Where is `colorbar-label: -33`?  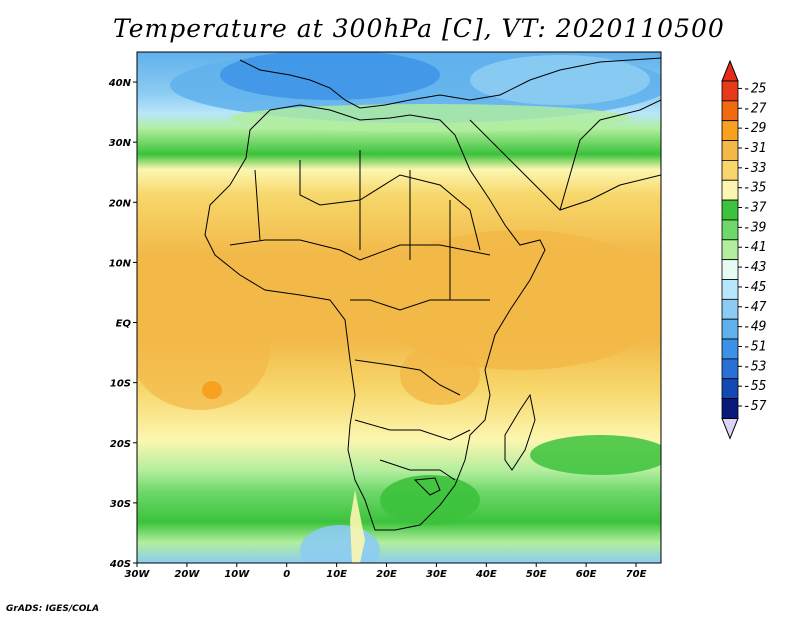 colorbar-label: -33 is located at coordinates (754, 168).